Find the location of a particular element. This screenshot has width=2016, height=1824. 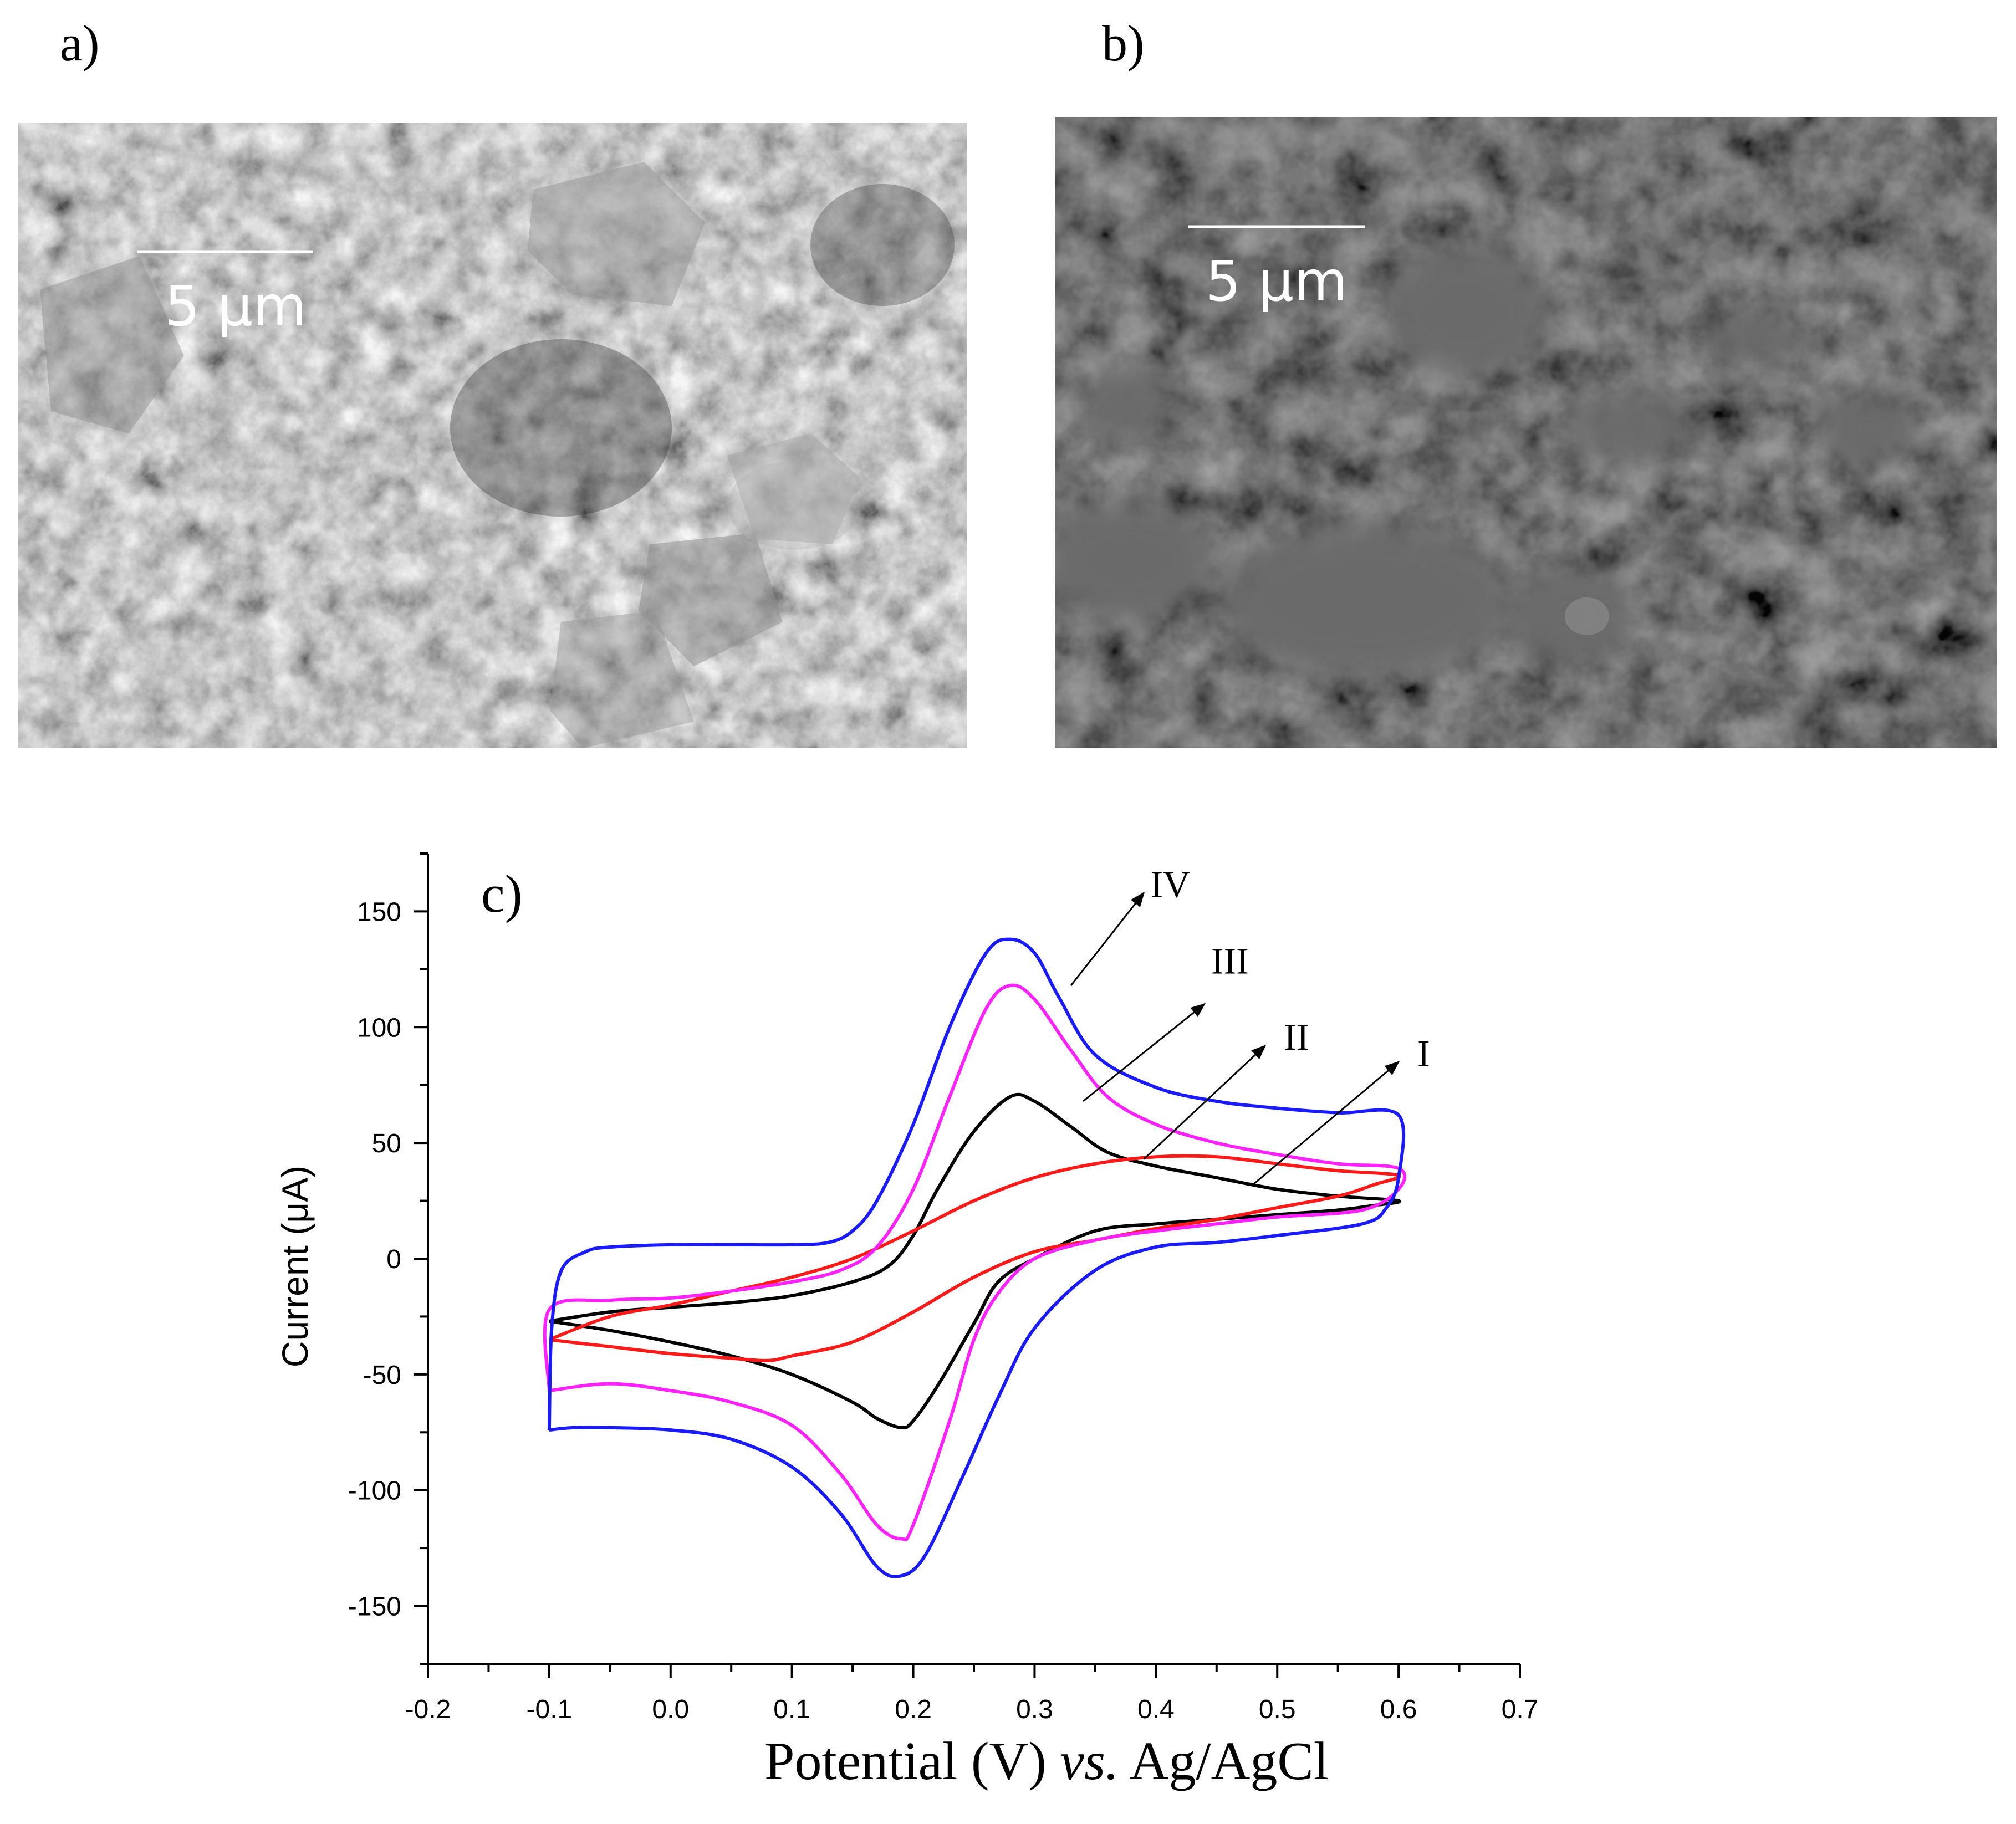

annotation-arrow-iii is located at coordinates (1144, 1052).